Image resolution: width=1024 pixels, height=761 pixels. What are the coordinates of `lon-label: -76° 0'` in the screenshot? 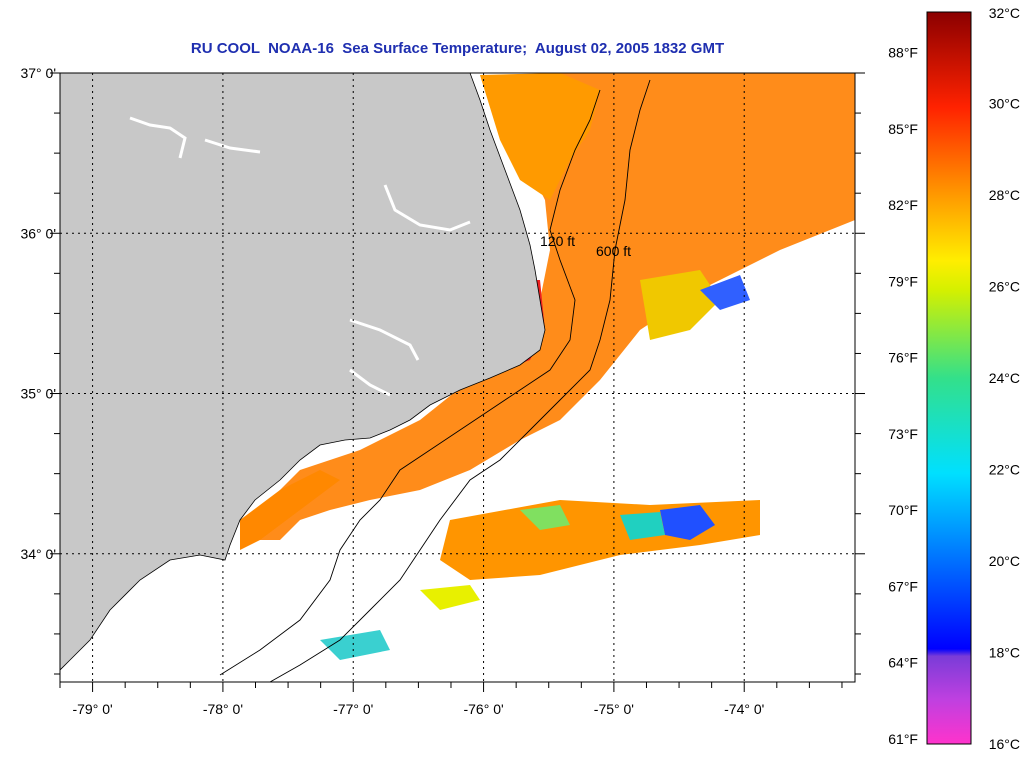 It's located at (483, 709).